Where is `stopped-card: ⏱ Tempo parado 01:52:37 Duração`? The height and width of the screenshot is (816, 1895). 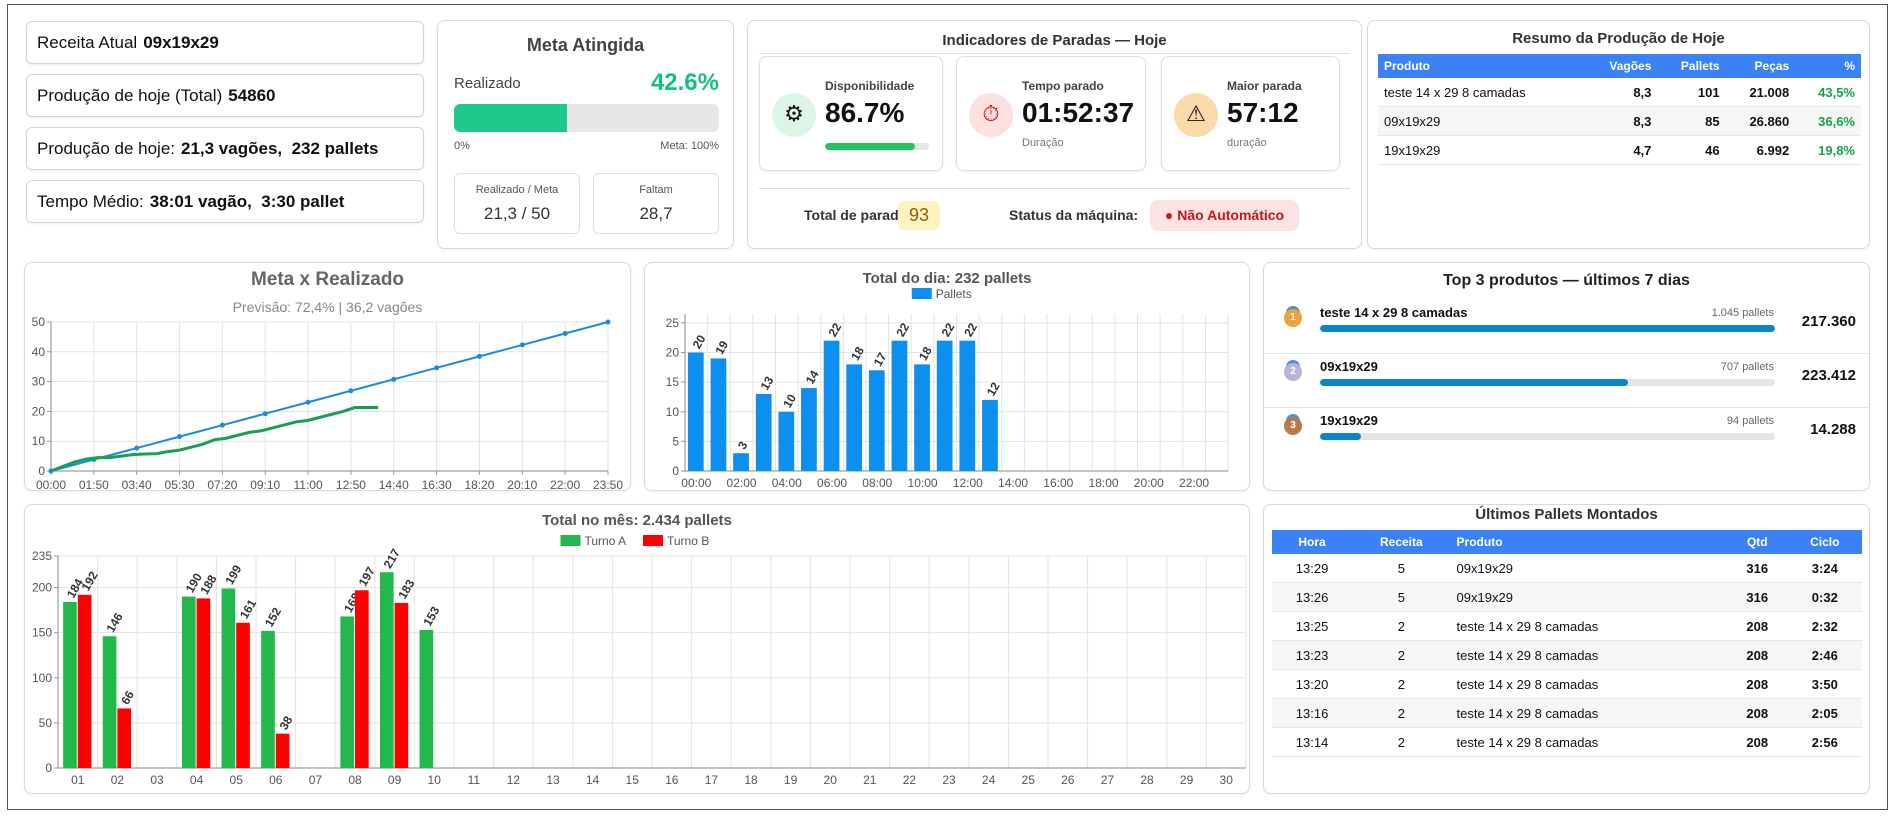
stopped-card: ⏱ Tempo parado 01:52:37 Duração is located at coordinates (1051, 113).